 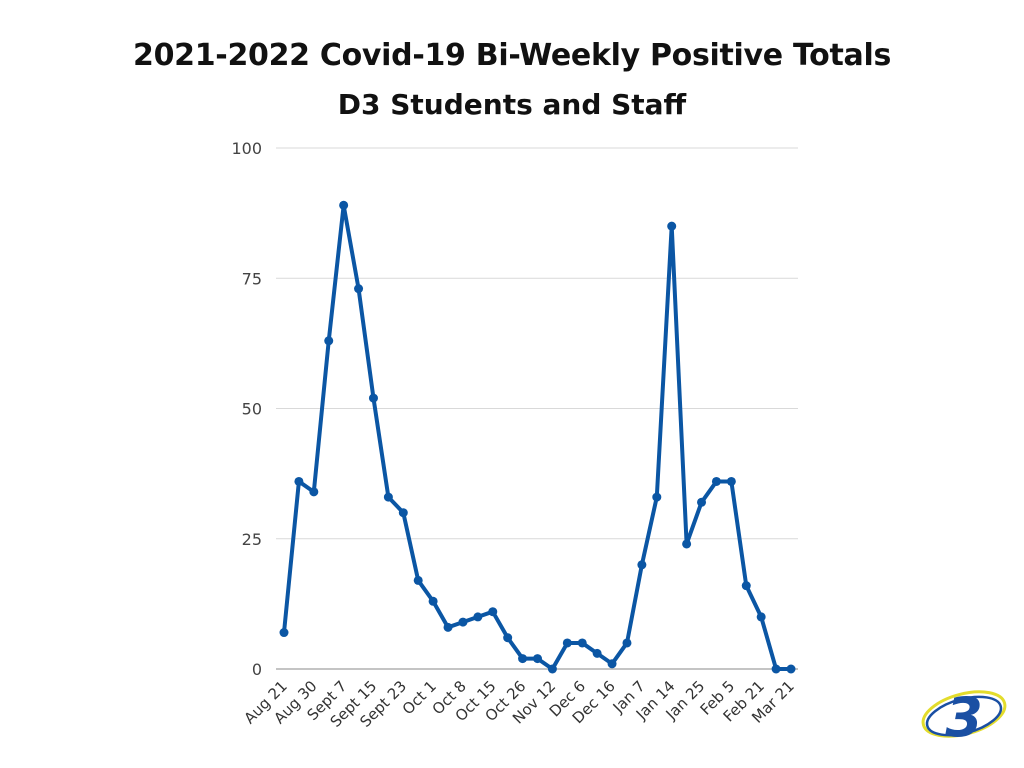 I want to click on y-axis: 0 25 50 75 100, so click(x=246, y=409).